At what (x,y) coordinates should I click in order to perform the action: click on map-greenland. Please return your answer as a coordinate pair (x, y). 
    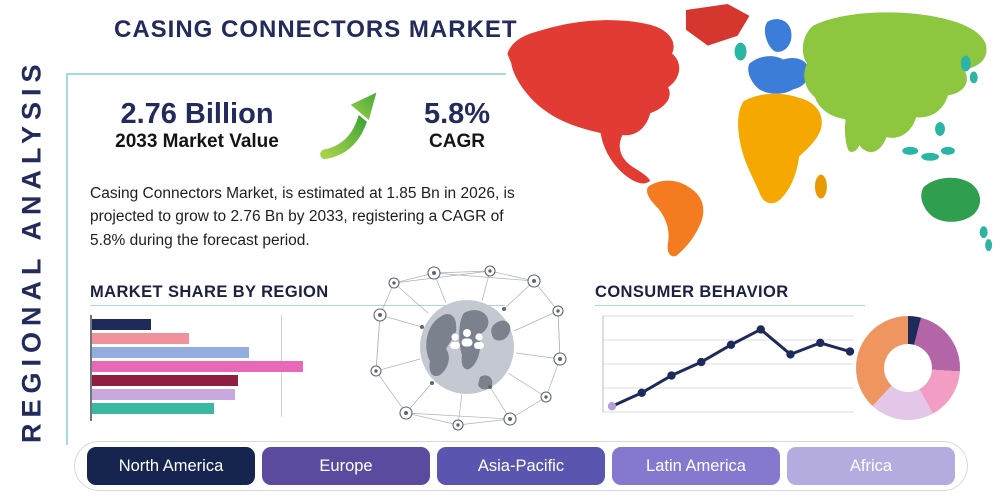
    Looking at the image, I should click on (717, 24).